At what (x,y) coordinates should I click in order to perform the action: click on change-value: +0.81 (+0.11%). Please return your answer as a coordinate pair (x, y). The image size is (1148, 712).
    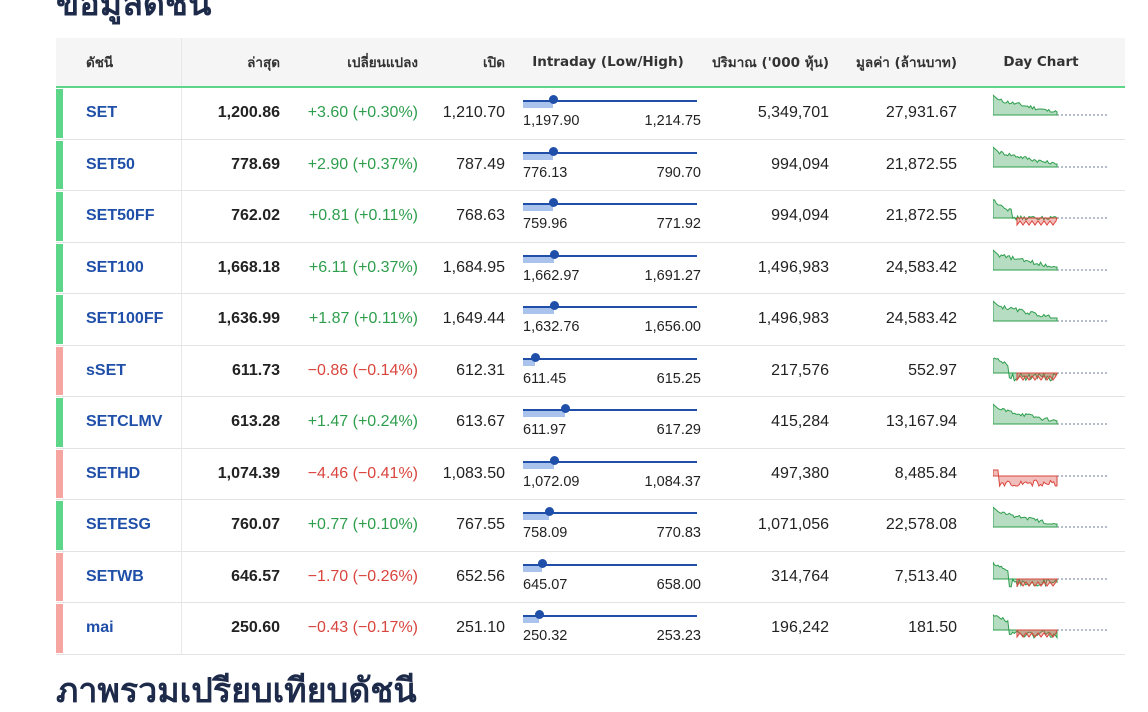
    Looking at the image, I should click on (363, 216).